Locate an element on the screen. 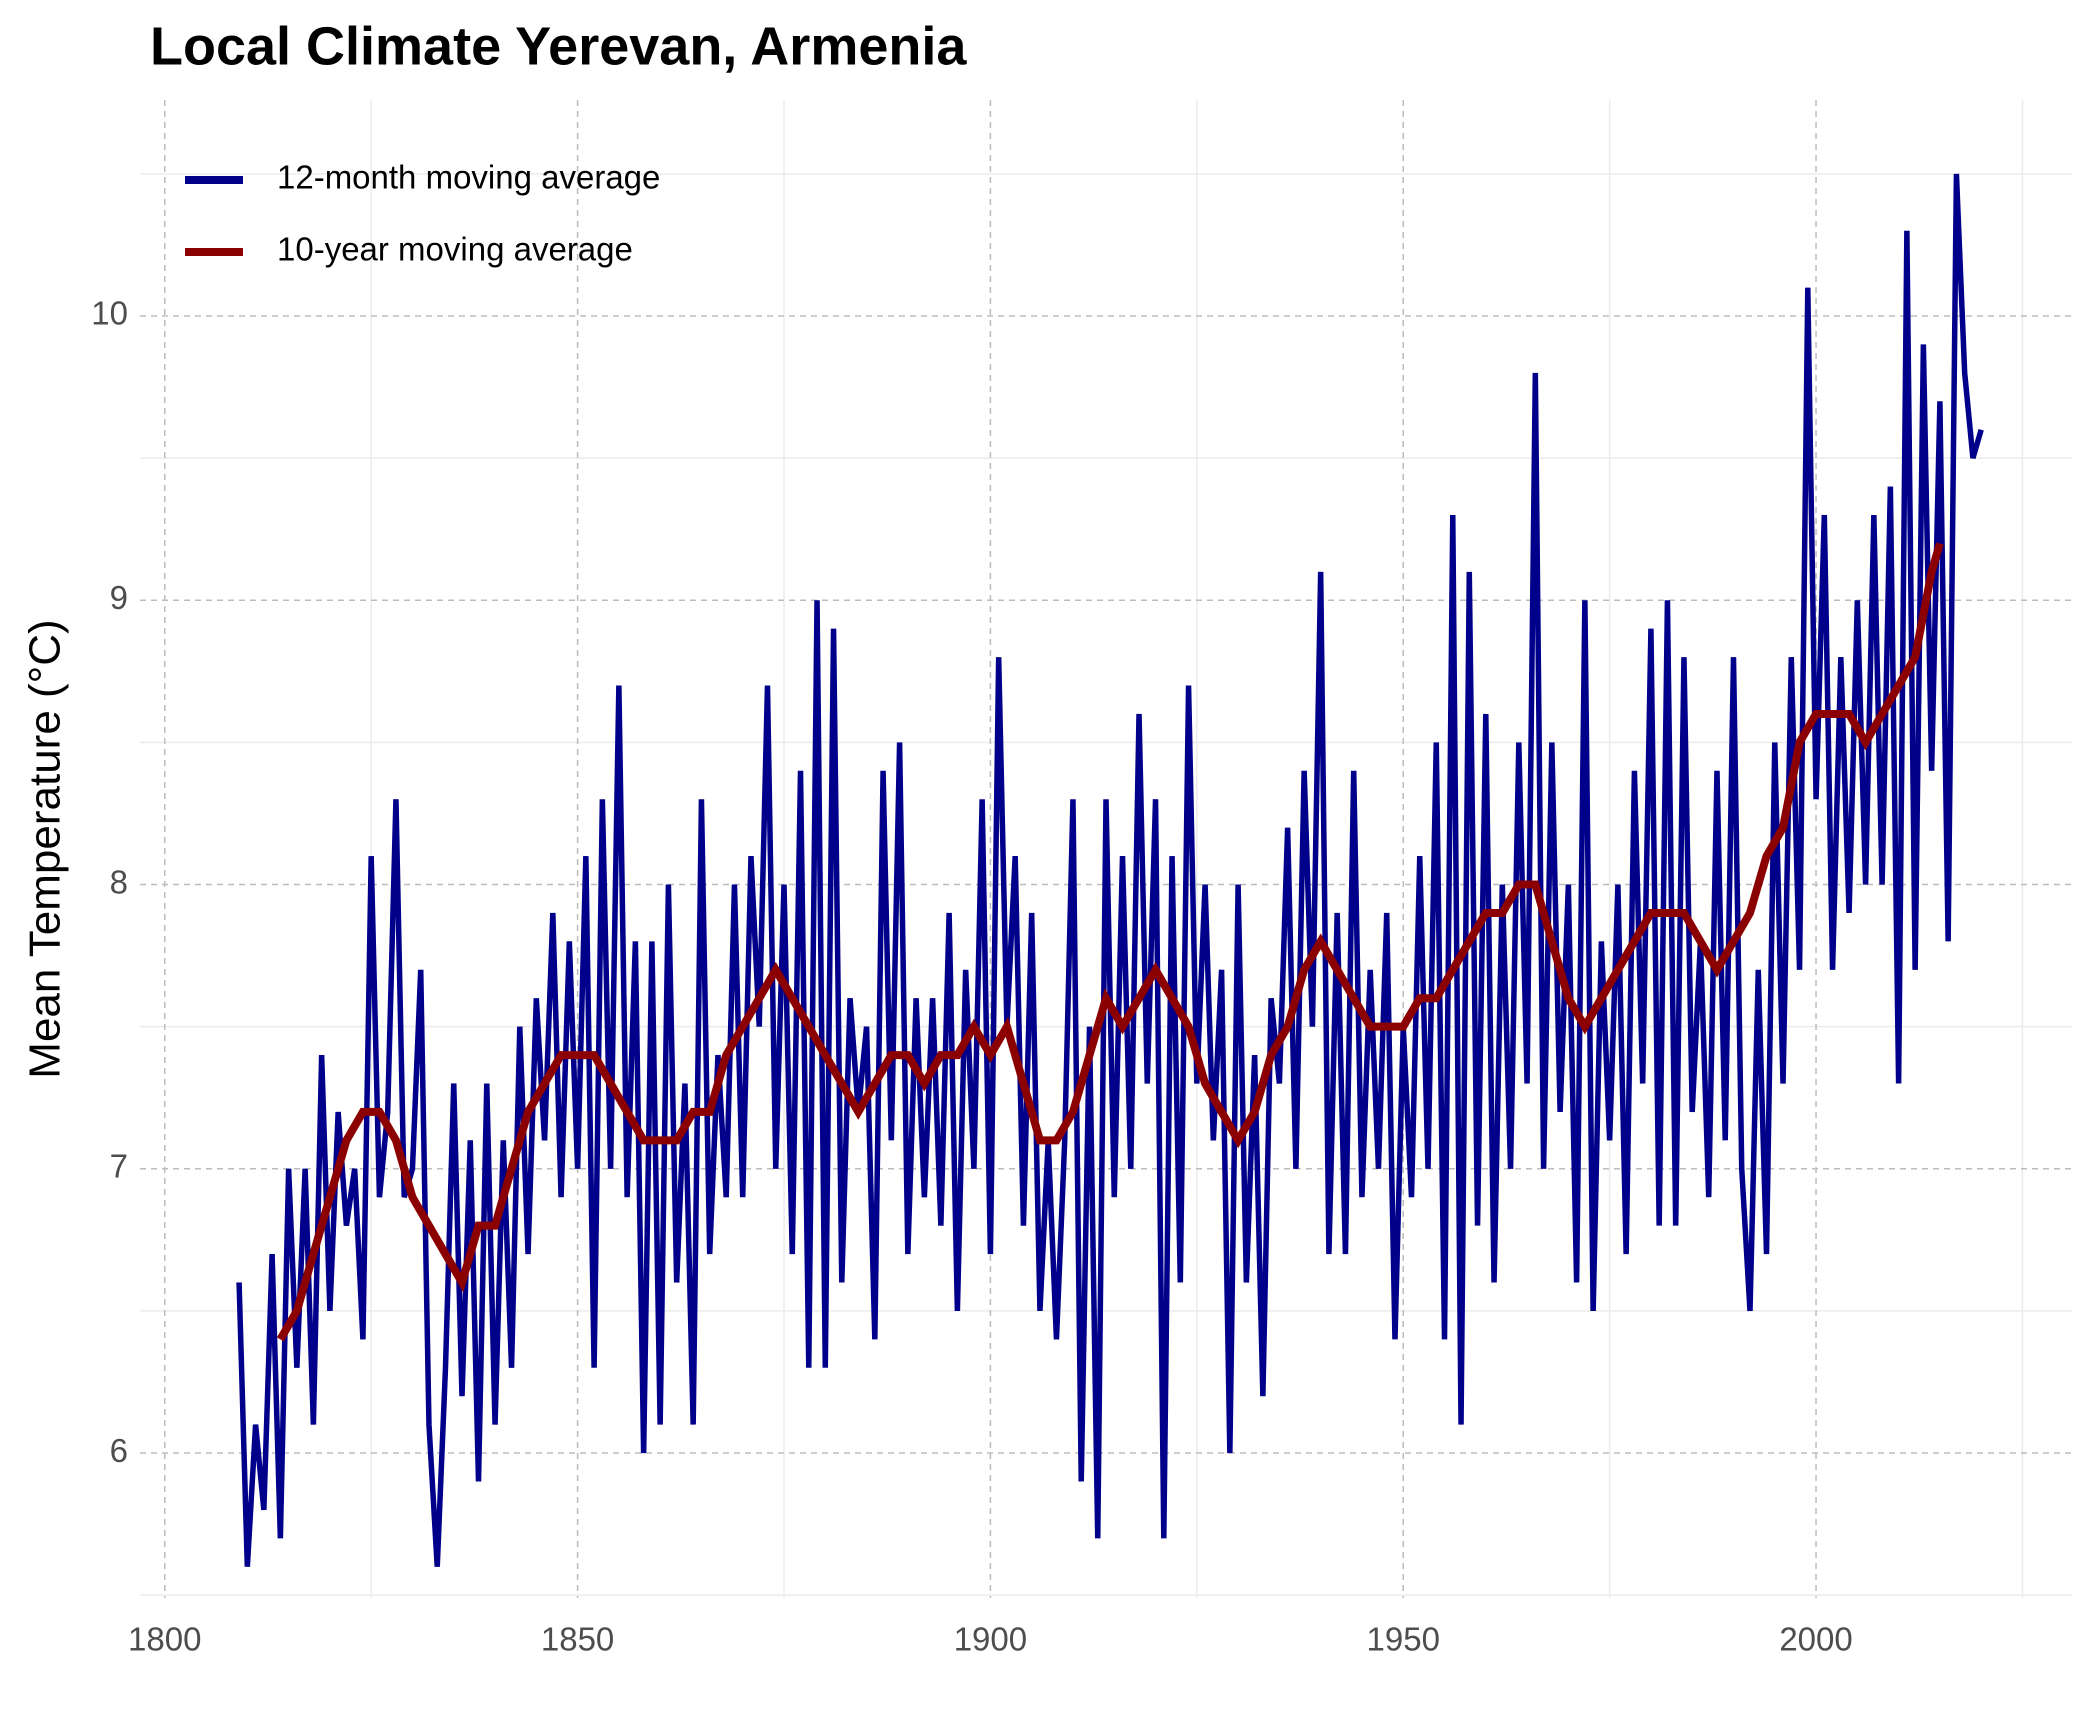 The image size is (2096, 1718). x-tick-label: 1950 is located at coordinates (1403, 1639).